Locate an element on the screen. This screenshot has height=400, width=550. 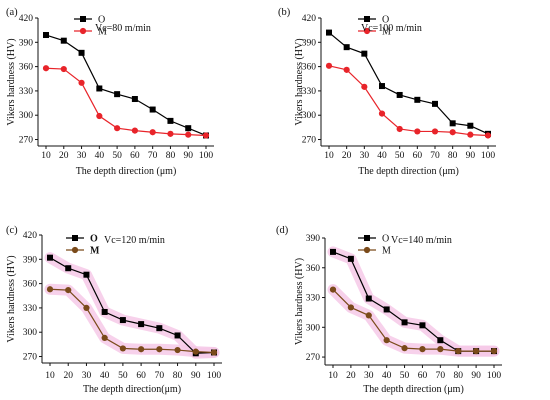
series-line-O is located at coordinates (408, 83).